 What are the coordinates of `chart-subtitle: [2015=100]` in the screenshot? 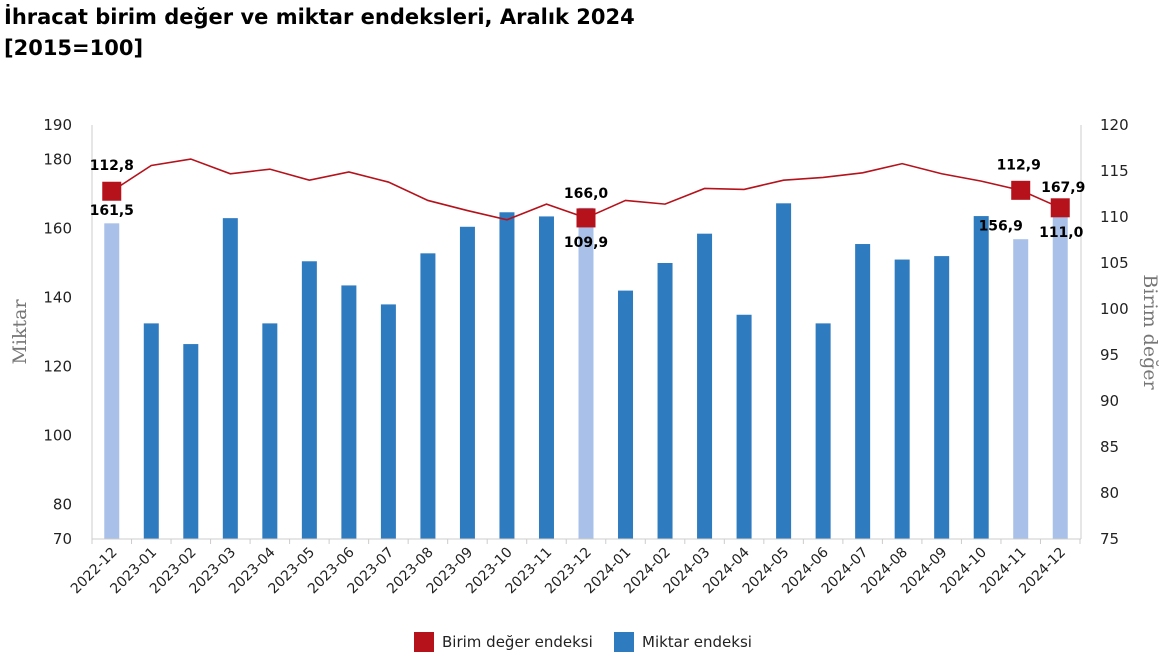 It's located at (74, 48).